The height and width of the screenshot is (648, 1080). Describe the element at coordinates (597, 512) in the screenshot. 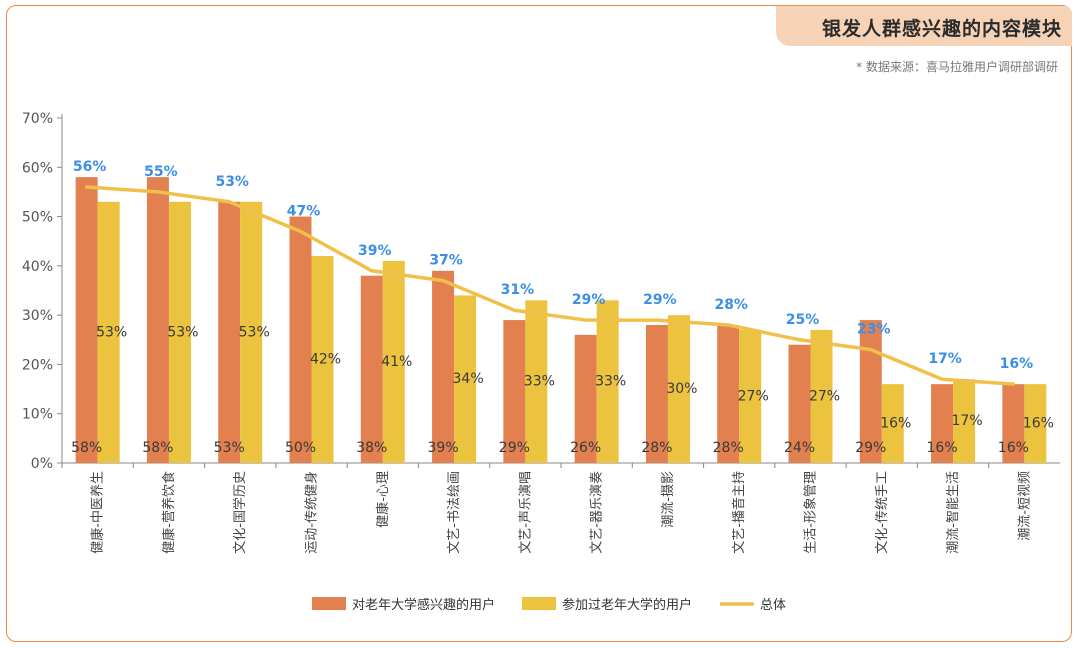

I see `x-tick-label: 文艺-器乐演奏` at that location.